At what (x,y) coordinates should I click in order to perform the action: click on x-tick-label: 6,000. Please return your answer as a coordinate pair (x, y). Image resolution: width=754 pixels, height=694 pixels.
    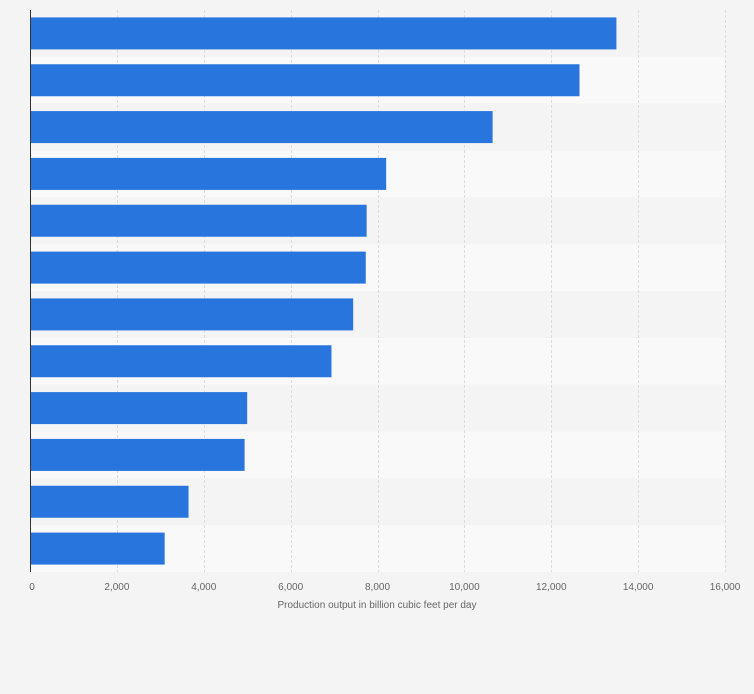
    Looking at the image, I should click on (290, 587).